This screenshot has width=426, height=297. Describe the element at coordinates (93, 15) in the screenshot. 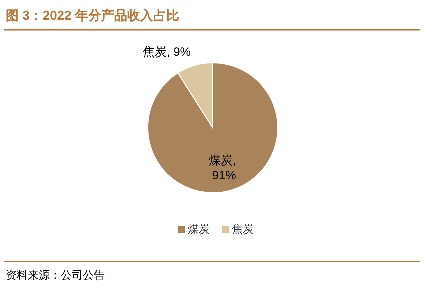

I see `title: 图 3：2022 年分产品收入占比` at that location.